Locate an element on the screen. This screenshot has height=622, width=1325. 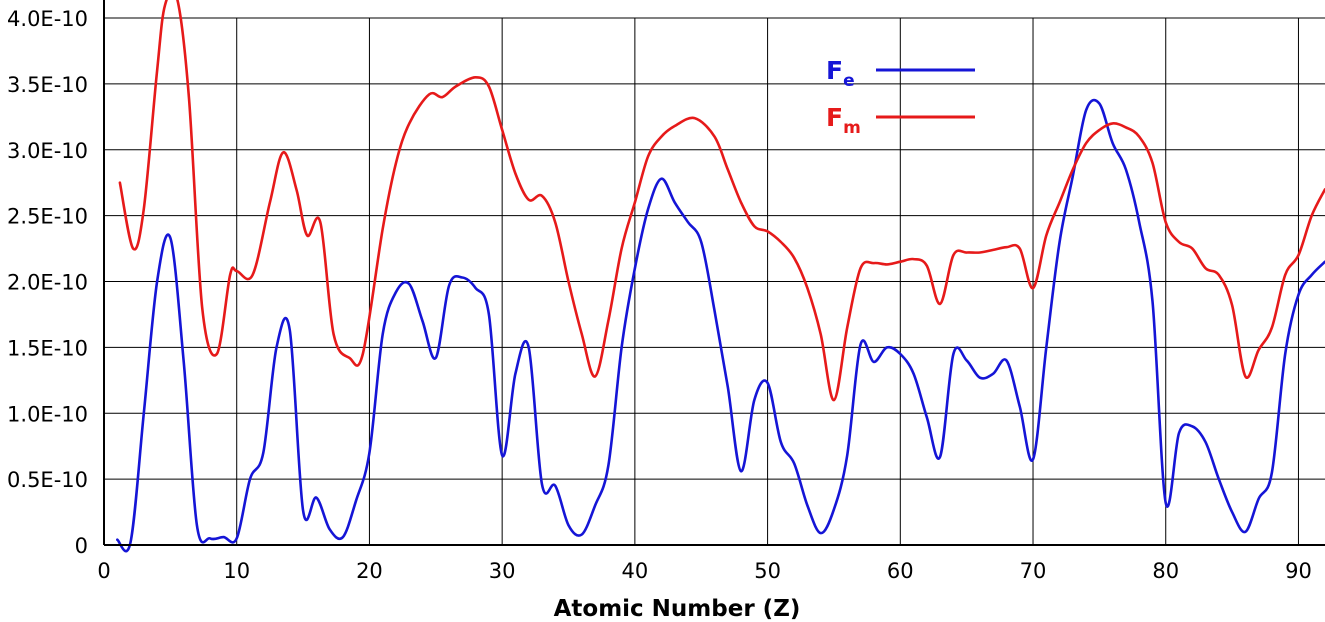
x-tick-label: 60 is located at coordinates (900, 571).